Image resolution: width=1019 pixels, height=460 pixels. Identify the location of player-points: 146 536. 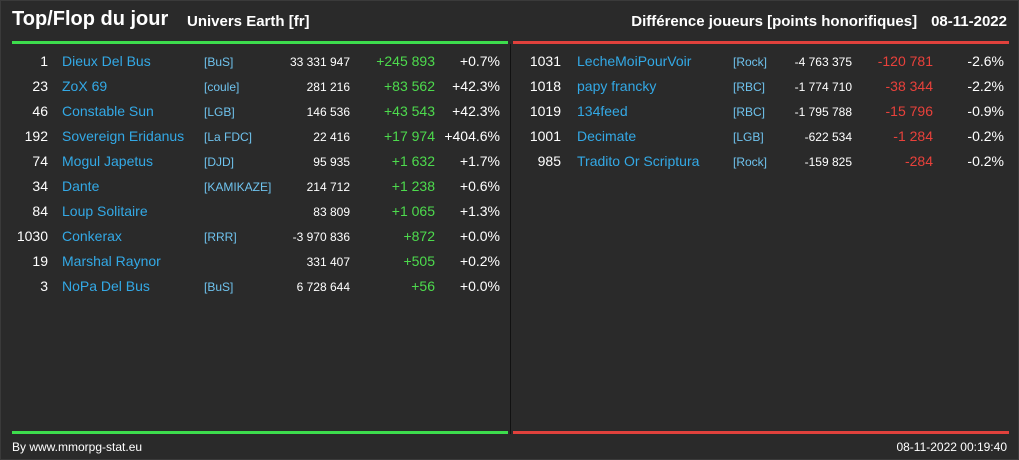
(328, 112).